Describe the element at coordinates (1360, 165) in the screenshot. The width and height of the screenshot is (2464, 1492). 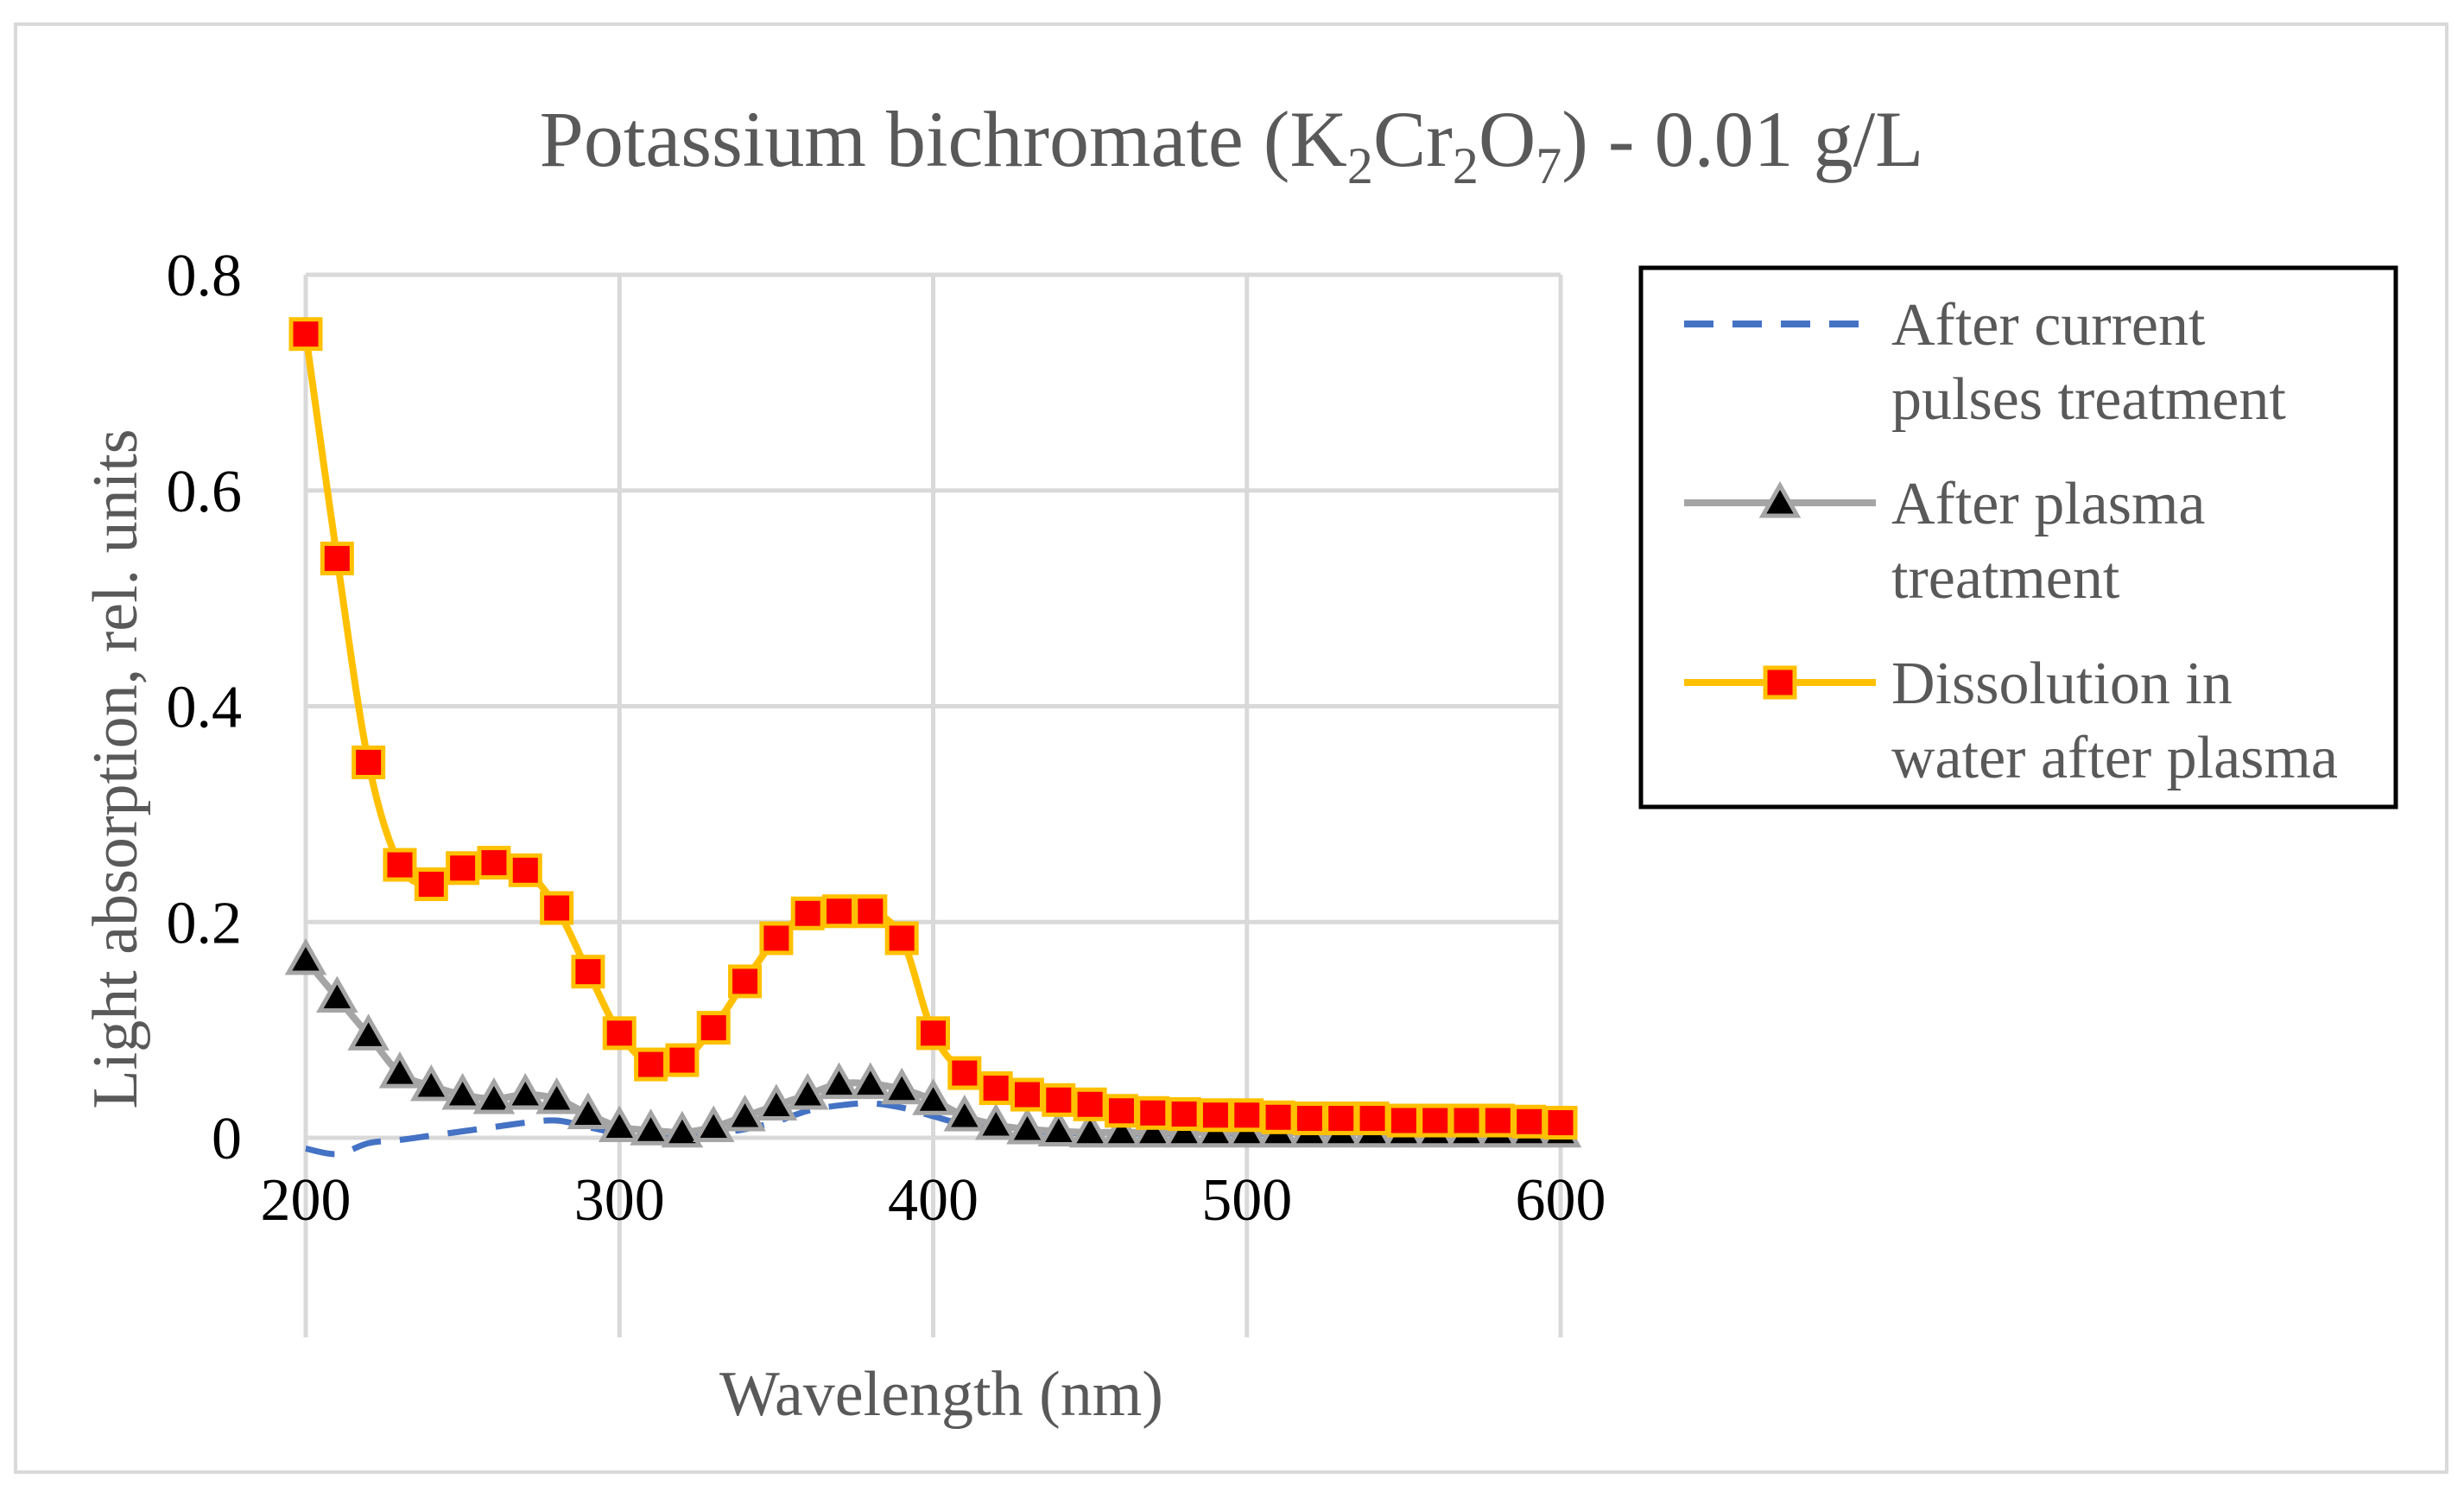
I see `title-subscript: 2` at that location.